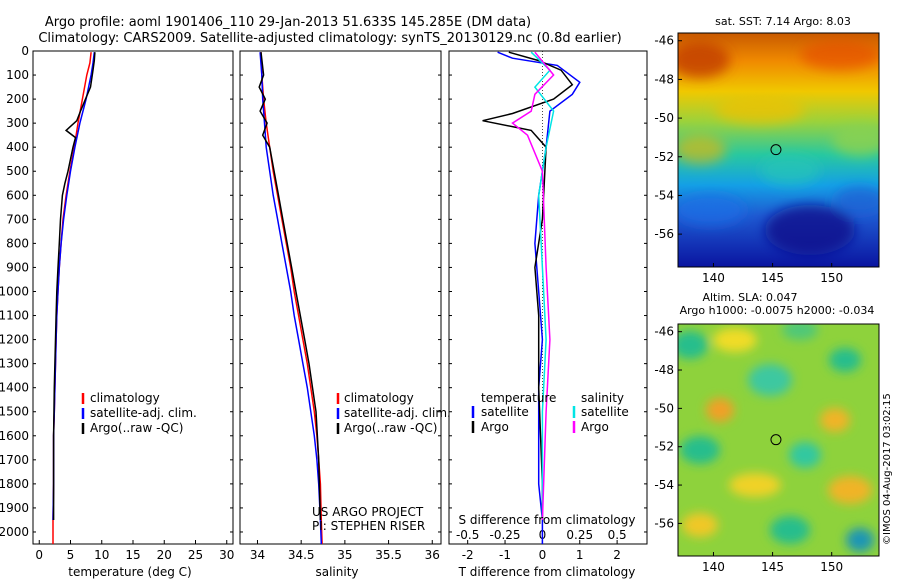  I want to click on depth-tick-label: 1200, so click(14, 340).